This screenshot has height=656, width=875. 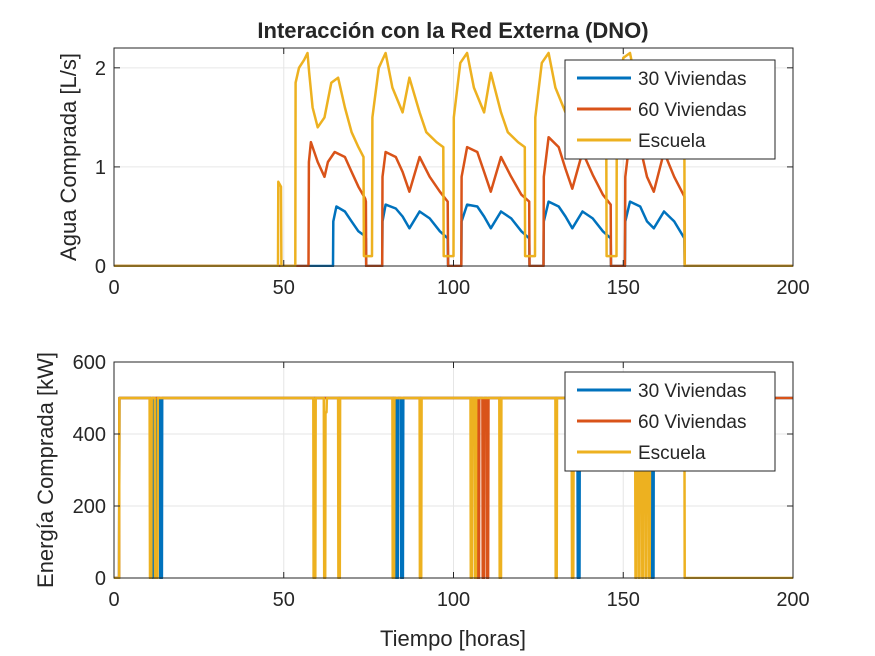 What do you see at coordinates (89, 507) in the screenshot?
I see `y-tick-label: 200` at bounding box center [89, 507].